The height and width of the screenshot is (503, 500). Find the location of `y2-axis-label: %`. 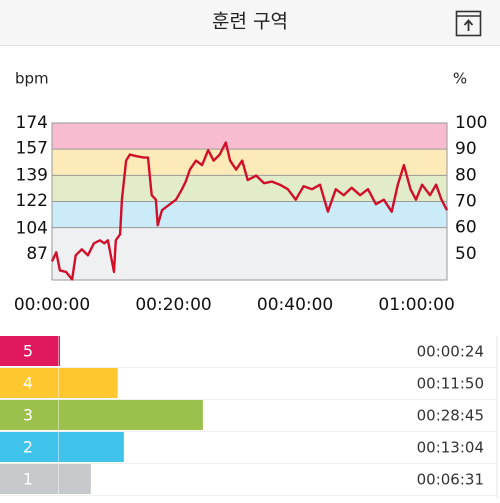

y2-axis-label: % is located at coordinates (460, 79).